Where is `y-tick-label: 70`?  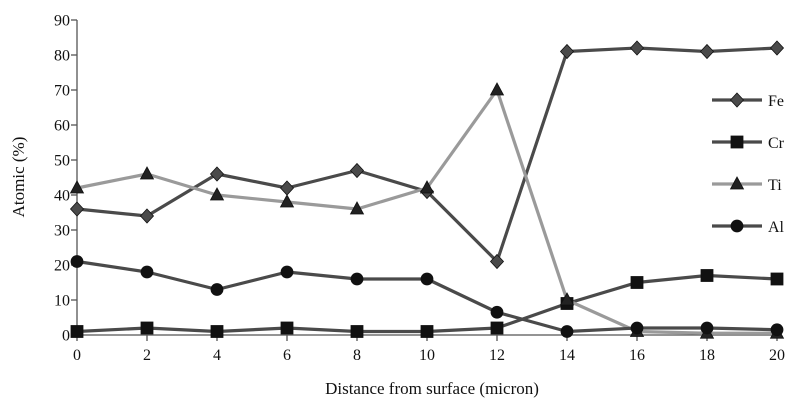 y-tick-label: 70 is located at coordinates (62, 91).